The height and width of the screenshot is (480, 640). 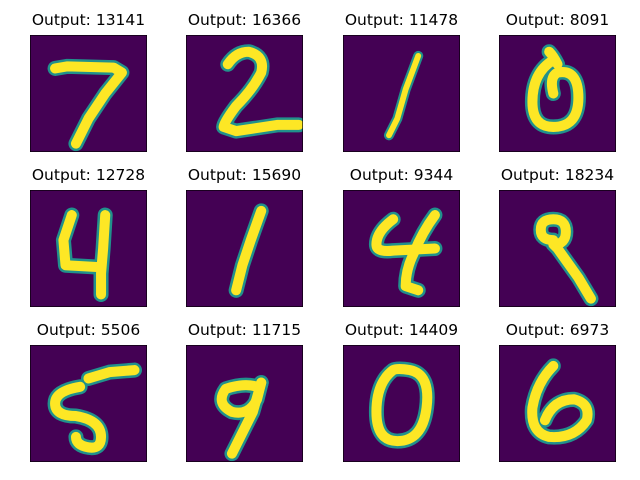 I want to click on panel-title: Output: 9344, so click(x=401, y=175).